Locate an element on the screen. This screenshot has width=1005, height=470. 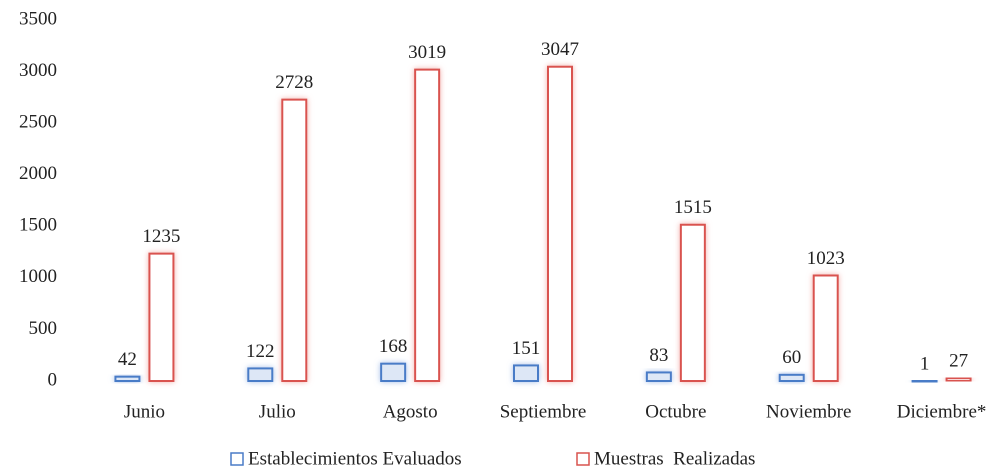
legend-label: Establecimientos Evaluados is located at coordinates (355, 458).